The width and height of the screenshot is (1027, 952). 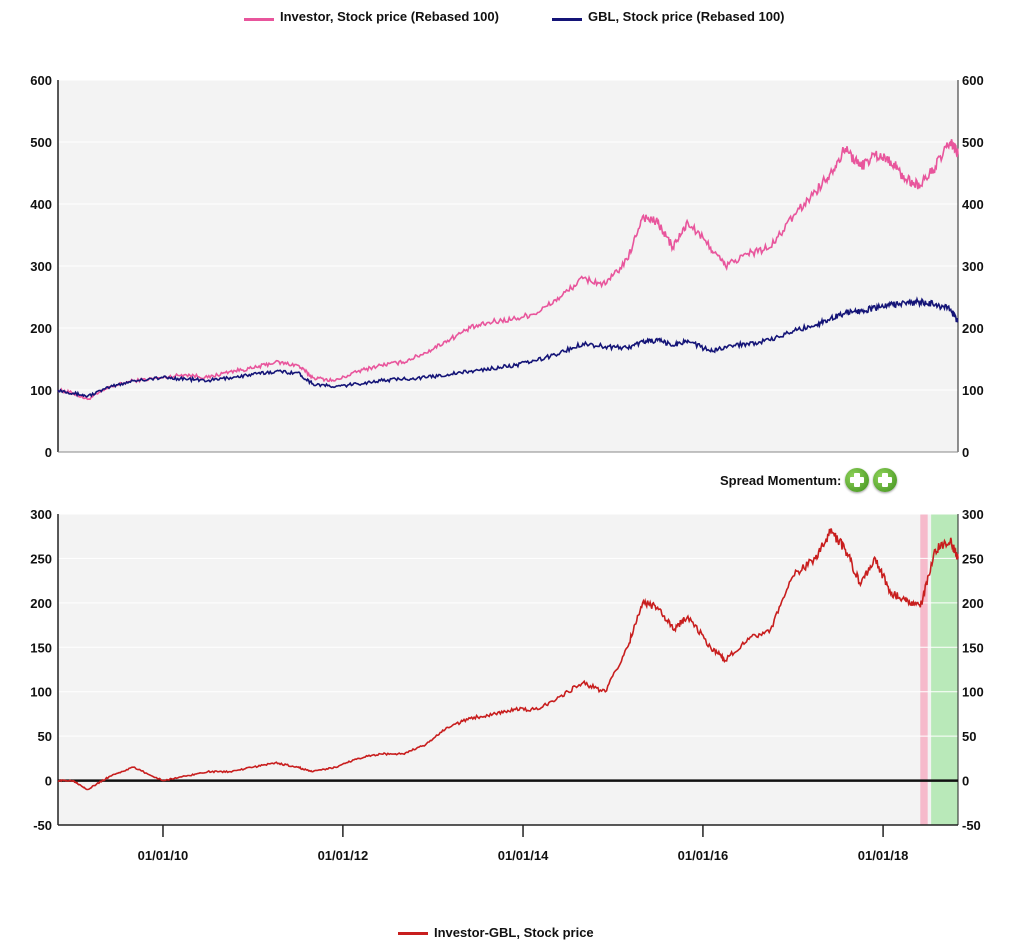 What do you see at coordinates (781, 480) in the screenshot?
I see `spread-momentum-label: Spread Momentum:` at bounding box center [781, 480].